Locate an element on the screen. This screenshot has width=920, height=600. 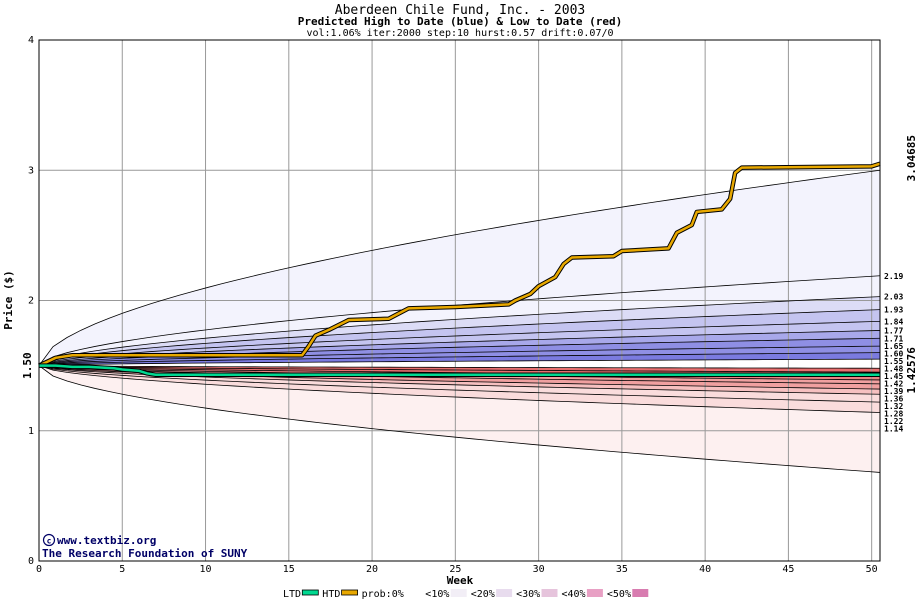
chart-title: Aberdeen Chile Fund, Inc. - 2003 is located at coordinates (460, 10).